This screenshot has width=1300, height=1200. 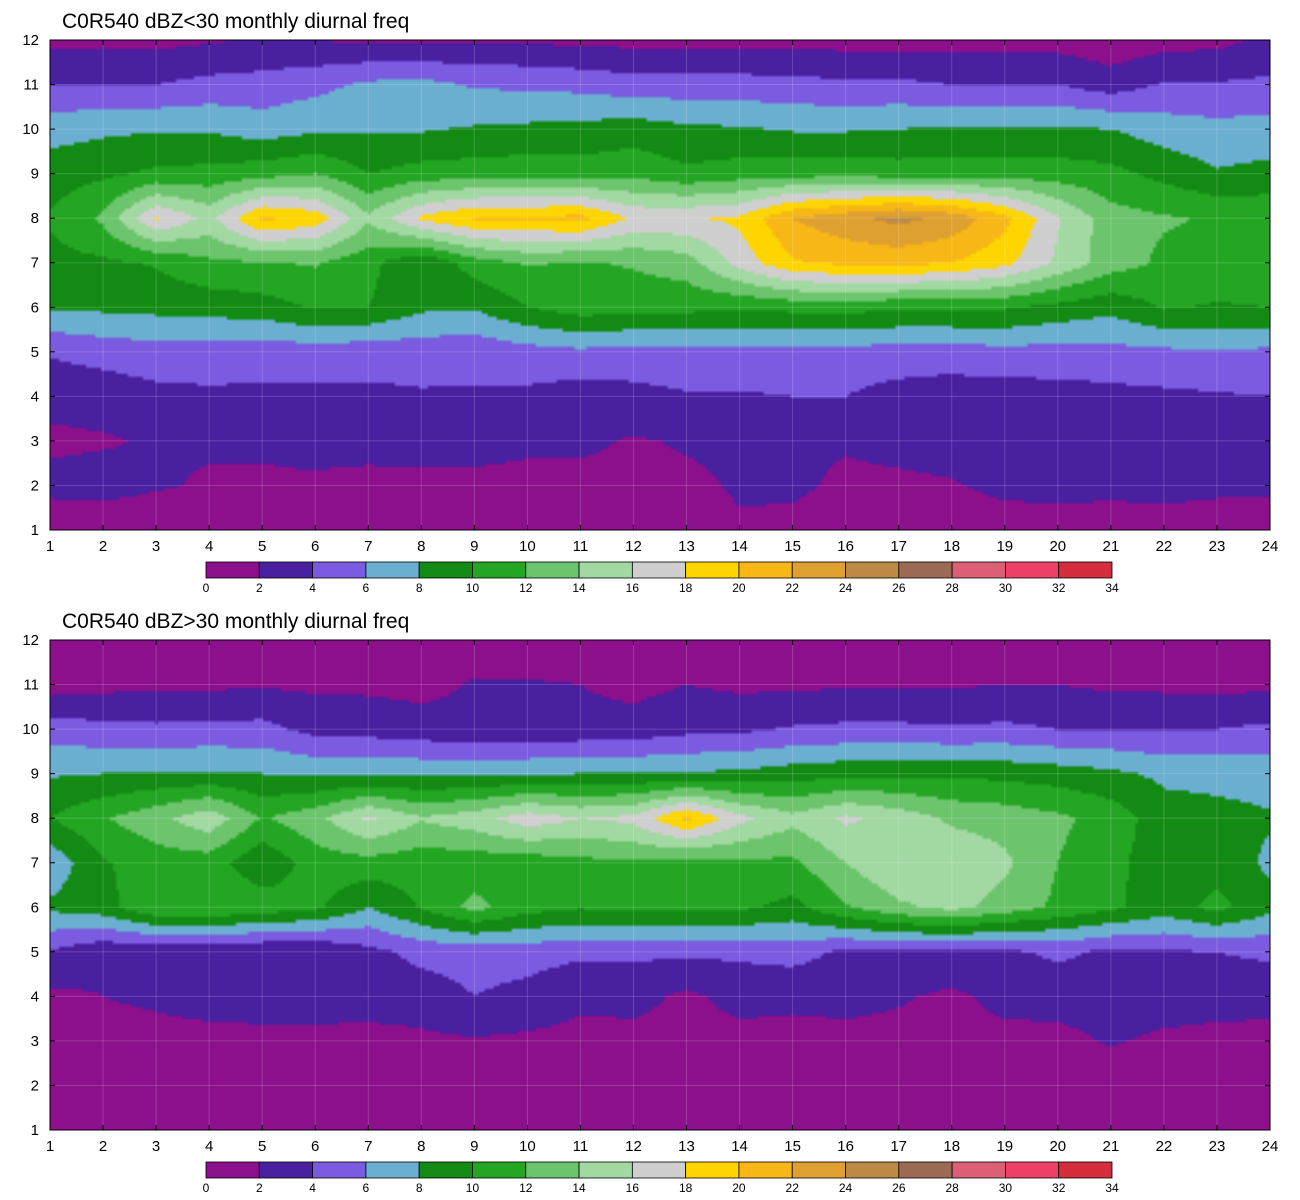 I want to click on colorbar-tick-label: 26, so click(x=899, y=1188).